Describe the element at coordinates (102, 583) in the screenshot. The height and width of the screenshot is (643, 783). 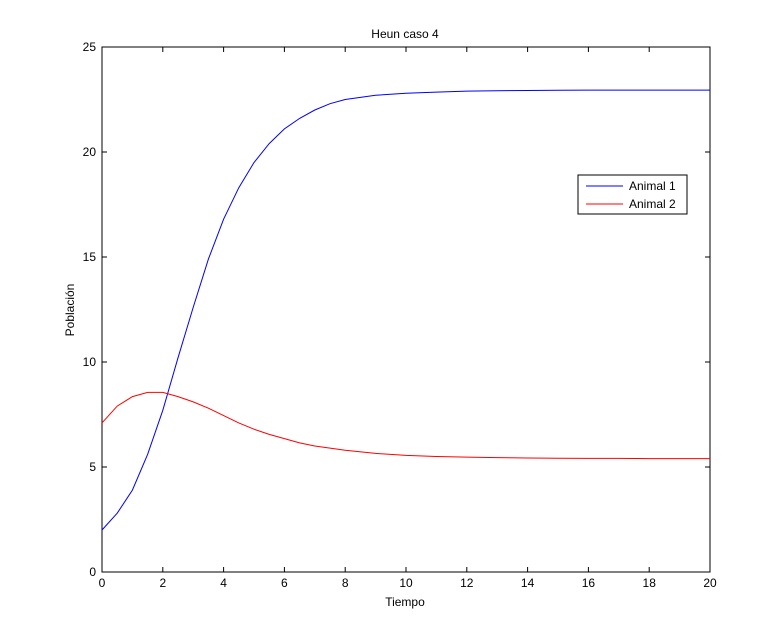
I see `x-tick-label: 0` at that location.